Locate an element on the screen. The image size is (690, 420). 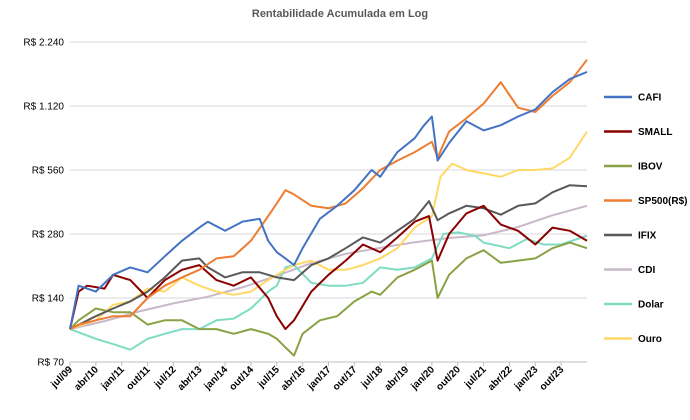
y-tick-label: R$ 560 is located at coordinates (48, 171).